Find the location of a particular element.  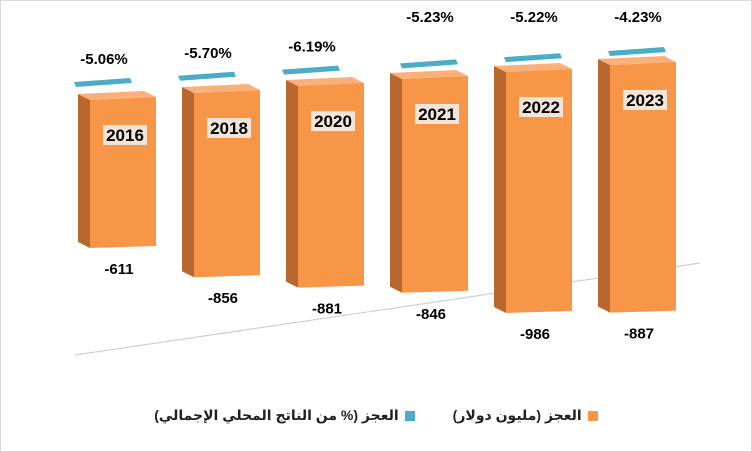

bar-top-2022 is located at coordinates (533, 67).